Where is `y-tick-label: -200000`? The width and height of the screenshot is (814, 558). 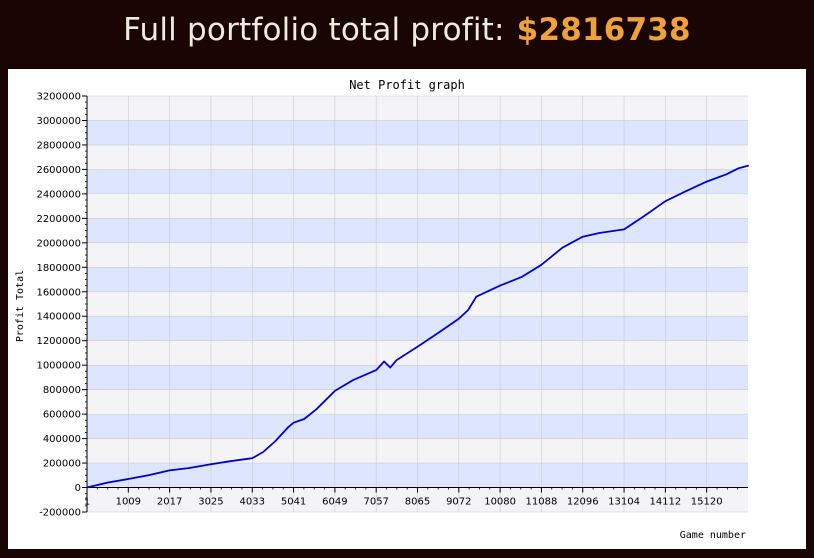
y-tick-label: -200000 is located at coordinates (60, 513).